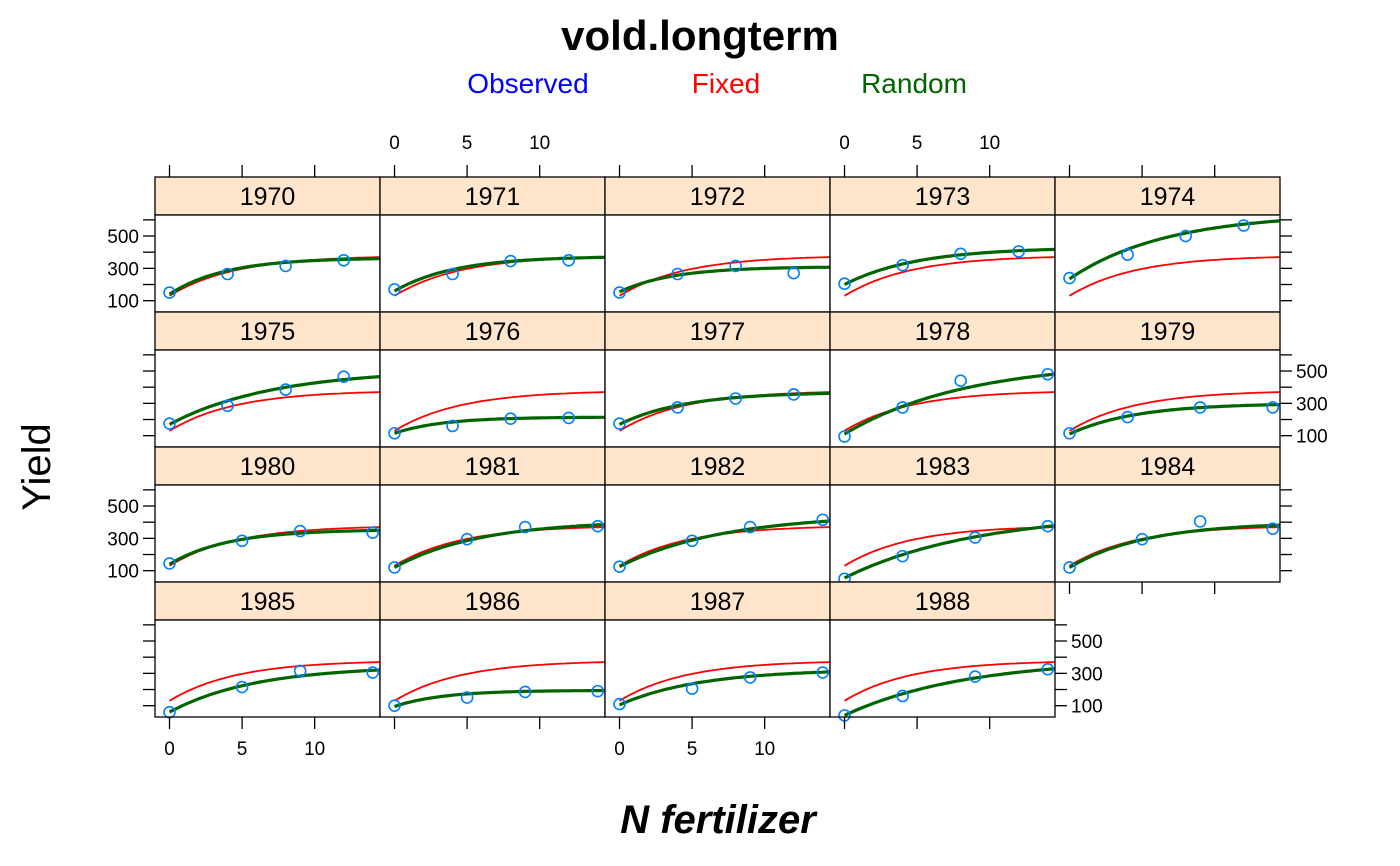 The height and width of the screenshot is (866, 1400). I want to click on strip-label-1979: 1979, so click(1168, 332).